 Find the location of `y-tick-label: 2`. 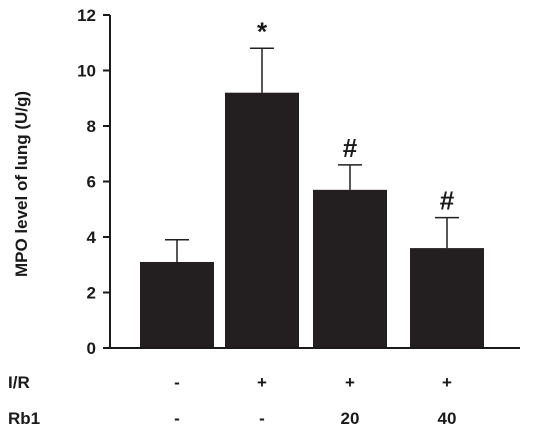

y-tick-label: 2 is located at coordinates (91, 293).